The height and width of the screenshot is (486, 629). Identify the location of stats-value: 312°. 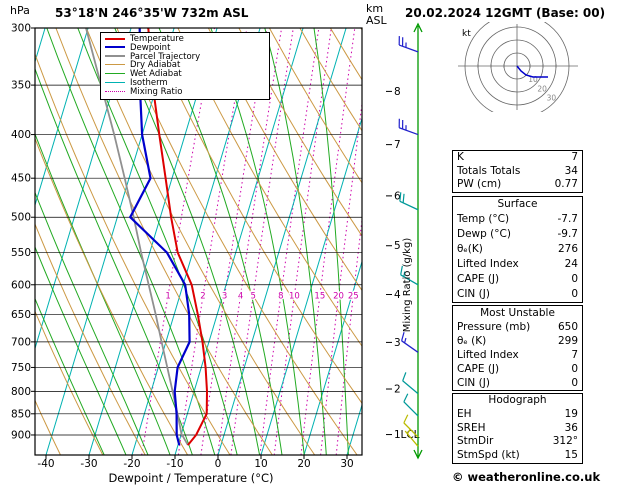
(565, 441).